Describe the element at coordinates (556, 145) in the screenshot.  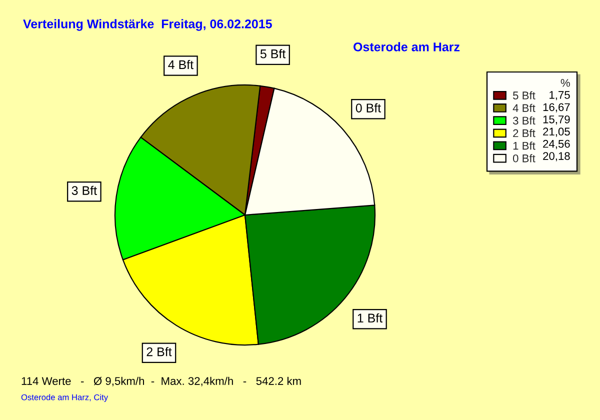
I see `data-label: 24,56` at that location.